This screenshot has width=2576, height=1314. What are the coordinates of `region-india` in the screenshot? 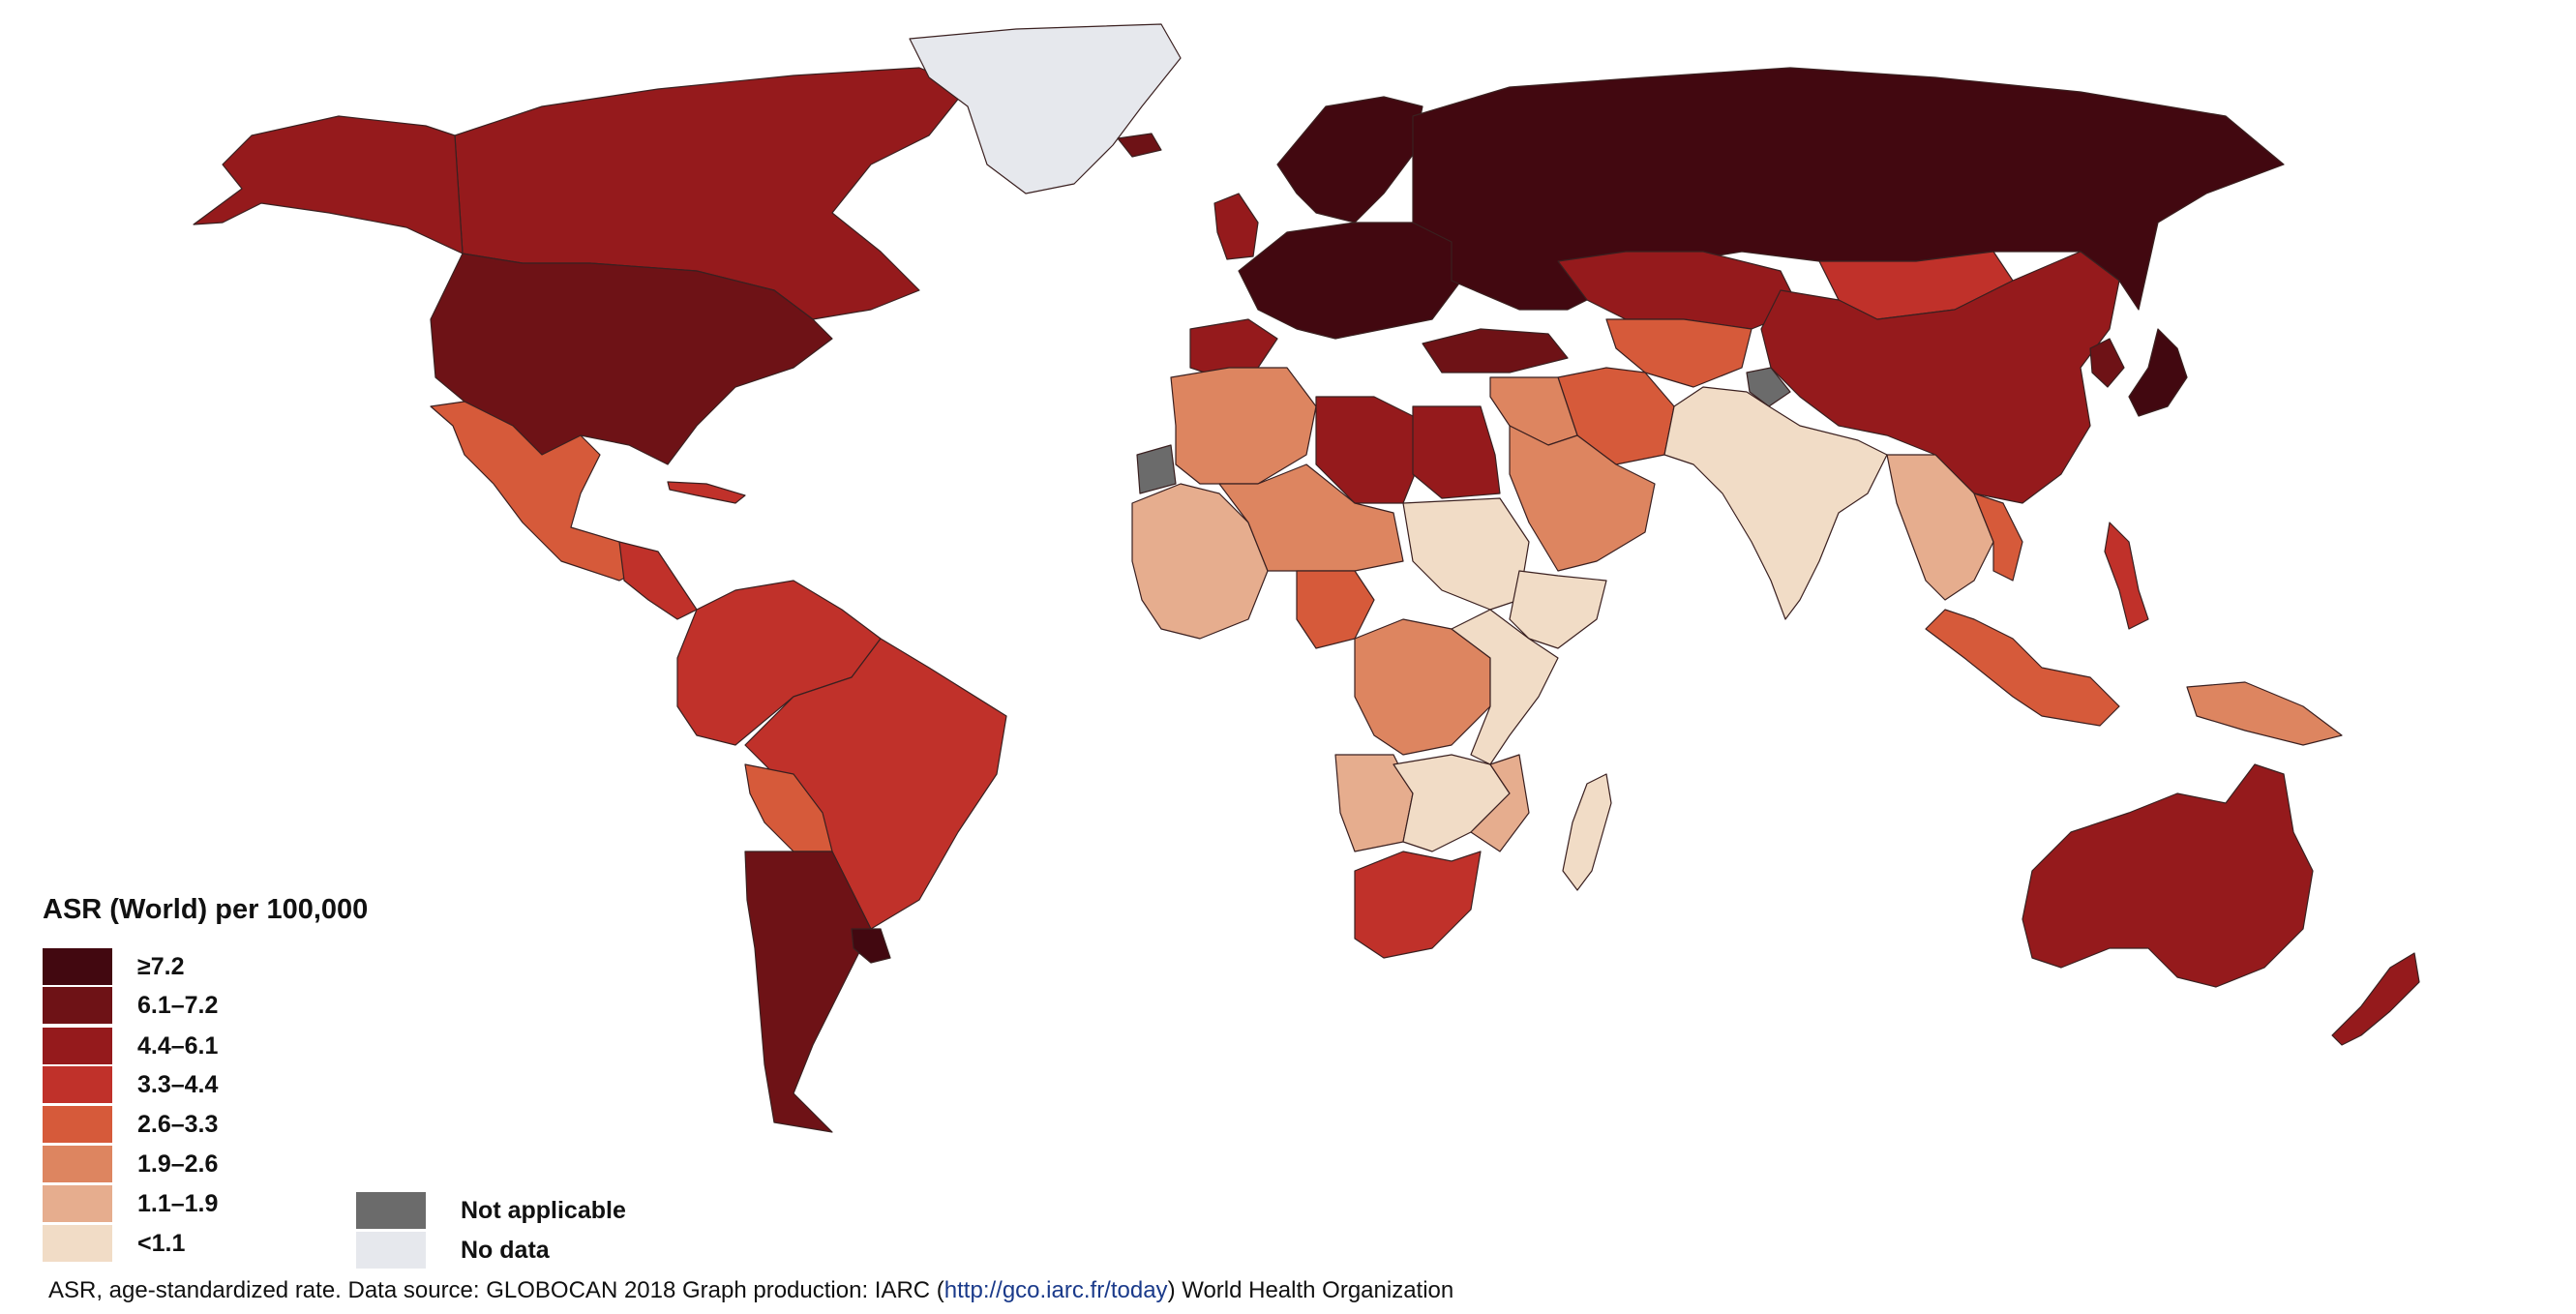 It's located at (1775, 503).